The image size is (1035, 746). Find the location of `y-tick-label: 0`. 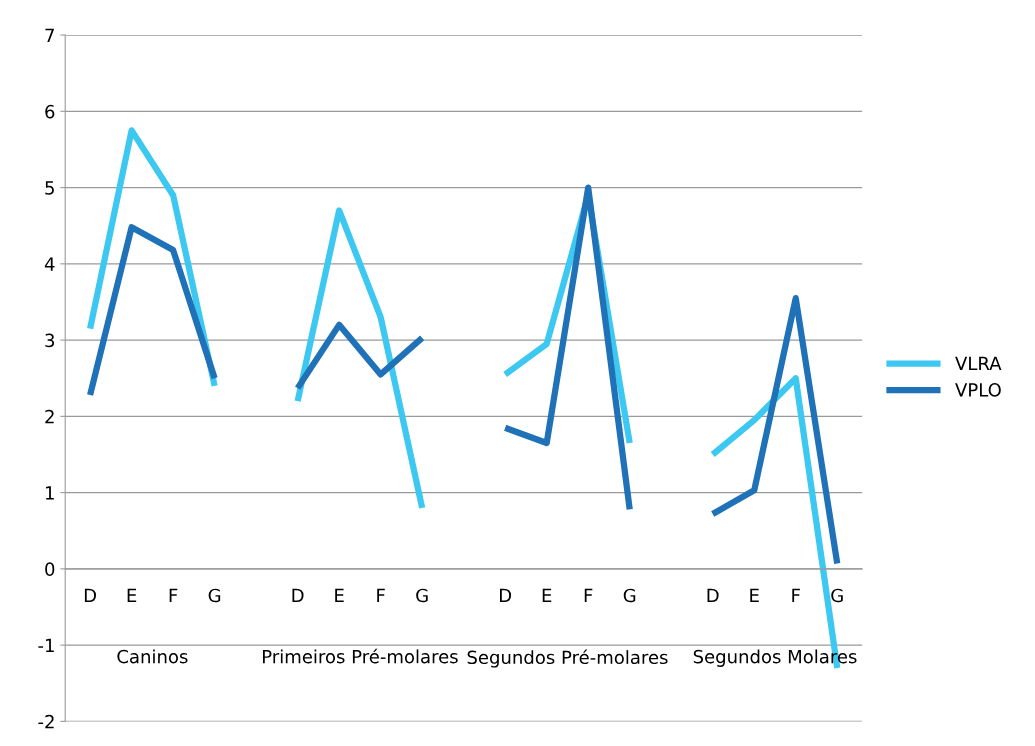

y-tick-label: 0 is located at coordinates (50, 569).